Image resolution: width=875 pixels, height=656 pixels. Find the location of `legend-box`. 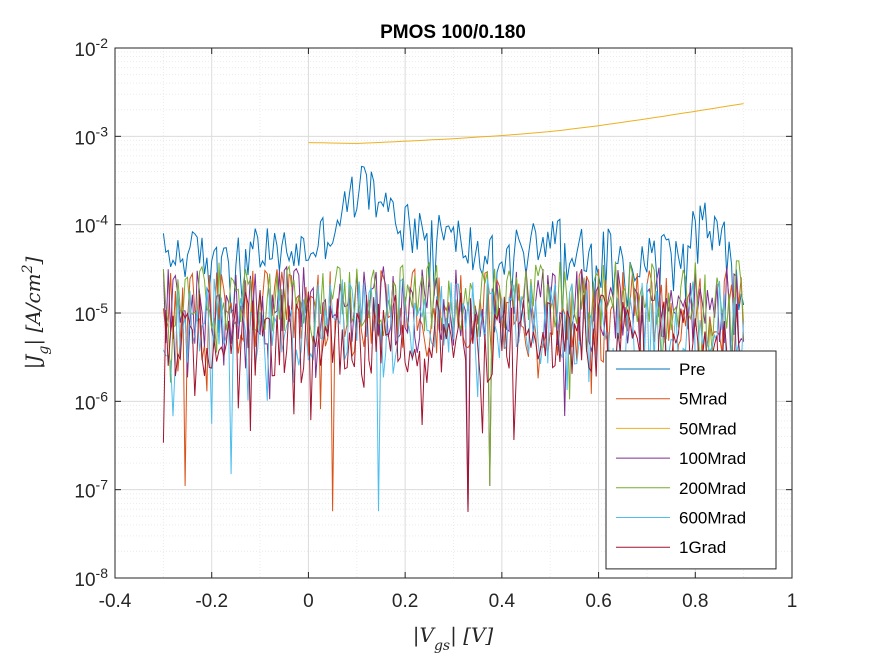

legend-box is located at coordinates (691, 460).